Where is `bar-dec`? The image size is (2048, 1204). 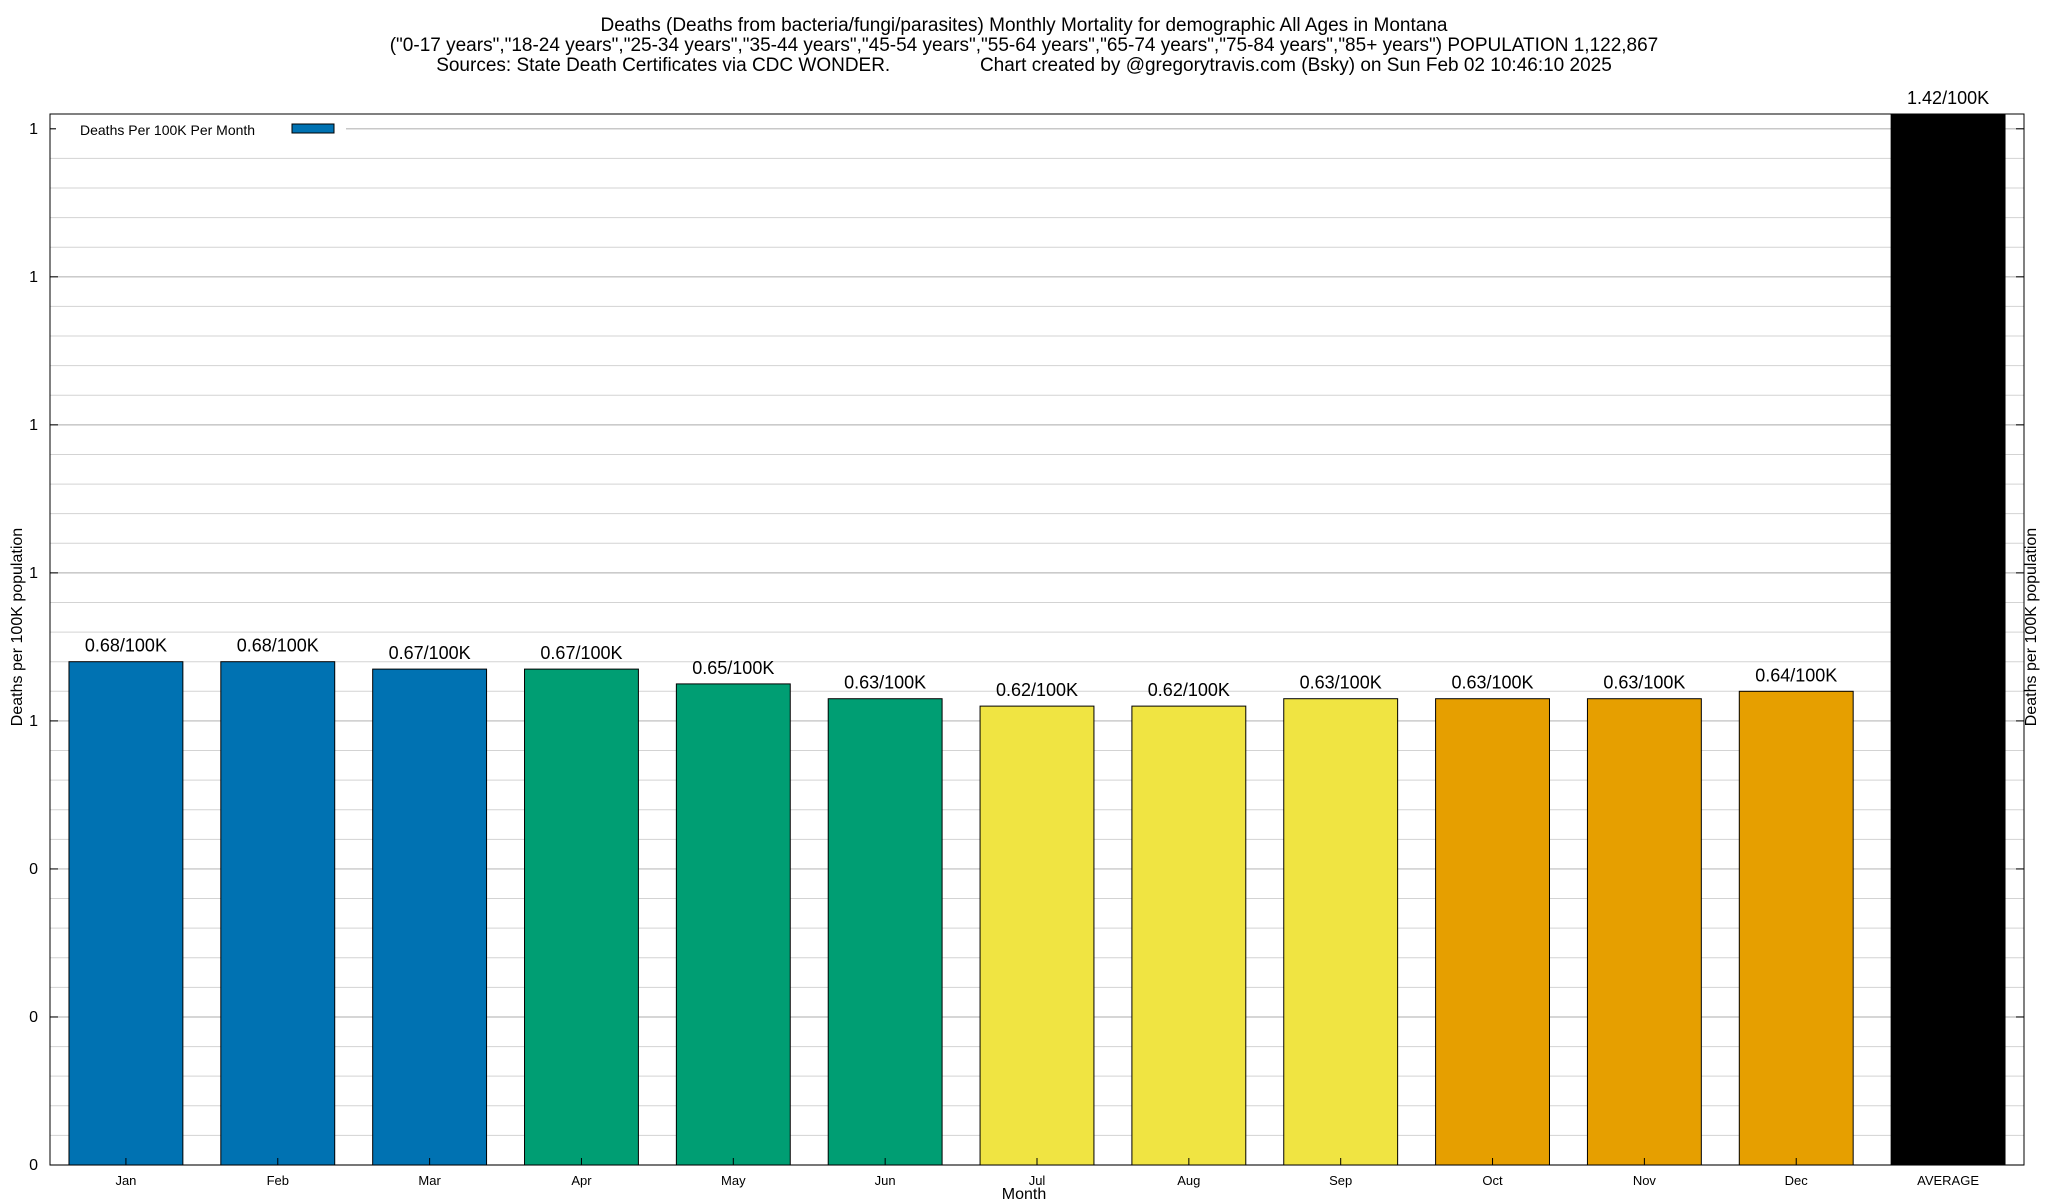 bar-dec is located at coordinates (1796, 928).